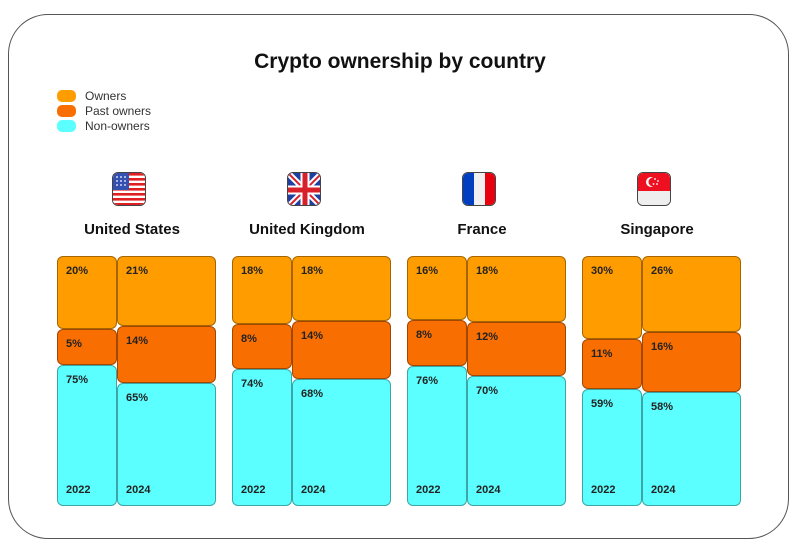  I want to click on segment-owners-2022: 30%, so click(612, 298).